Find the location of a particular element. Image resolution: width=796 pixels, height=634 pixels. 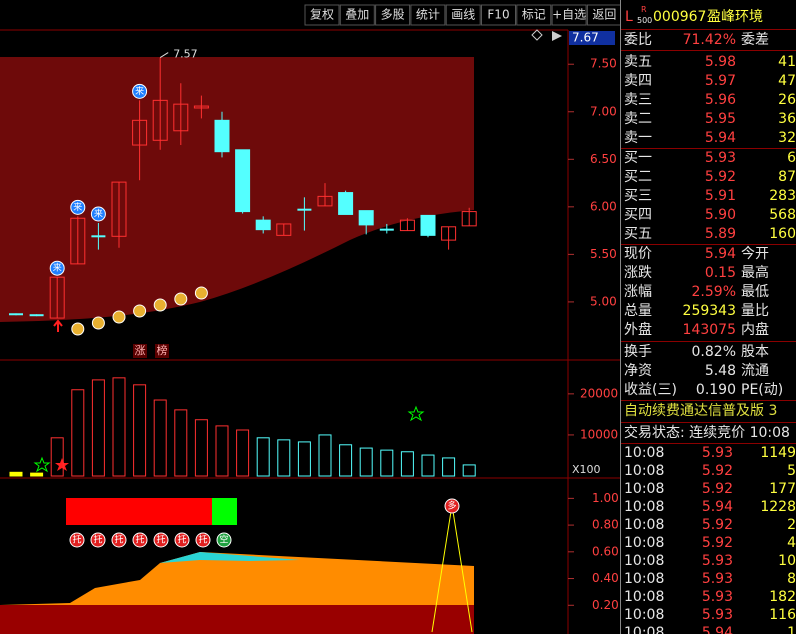

book-label: 买三 is located at coordinates (638, 196).